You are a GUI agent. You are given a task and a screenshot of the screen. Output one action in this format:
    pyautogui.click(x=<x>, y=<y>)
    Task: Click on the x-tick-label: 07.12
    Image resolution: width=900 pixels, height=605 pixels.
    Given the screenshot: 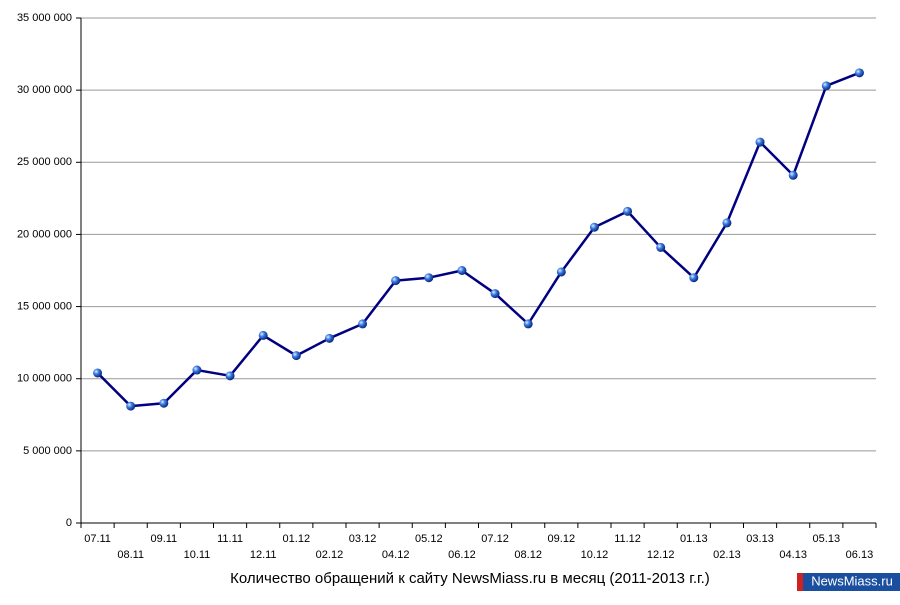 What is the action you would take?
    pyautogui.click(x=495, y=539)
    